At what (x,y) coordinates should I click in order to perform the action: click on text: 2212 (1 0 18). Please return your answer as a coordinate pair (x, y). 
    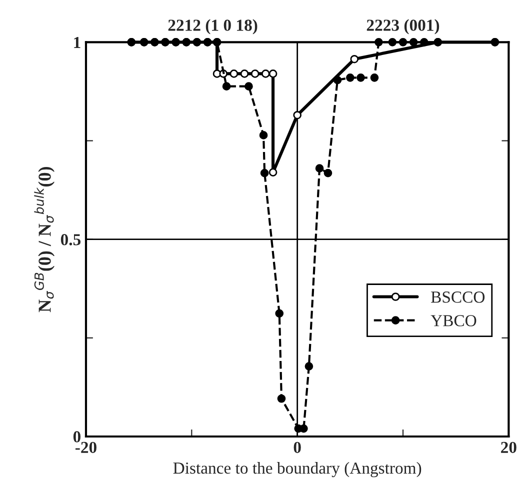
    Looking at the image, I should click on (213, 26).